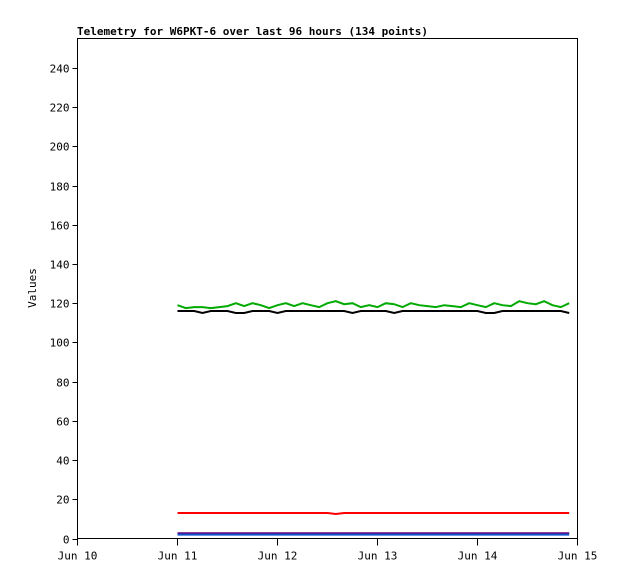 The height and width of the screenshot is (579, 618). What do you see at coordinates (60, 304) in the screenshot?
I see `y-tick-label: 120` at bounding box center [60, 304].